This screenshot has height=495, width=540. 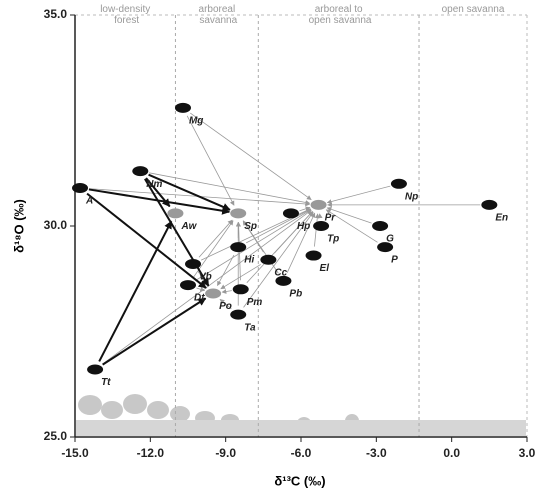 What do you see at coordinates (56, 436) in the screenshot?
I see `y-tick-label: 25.0` at bounding box center [56, 436].